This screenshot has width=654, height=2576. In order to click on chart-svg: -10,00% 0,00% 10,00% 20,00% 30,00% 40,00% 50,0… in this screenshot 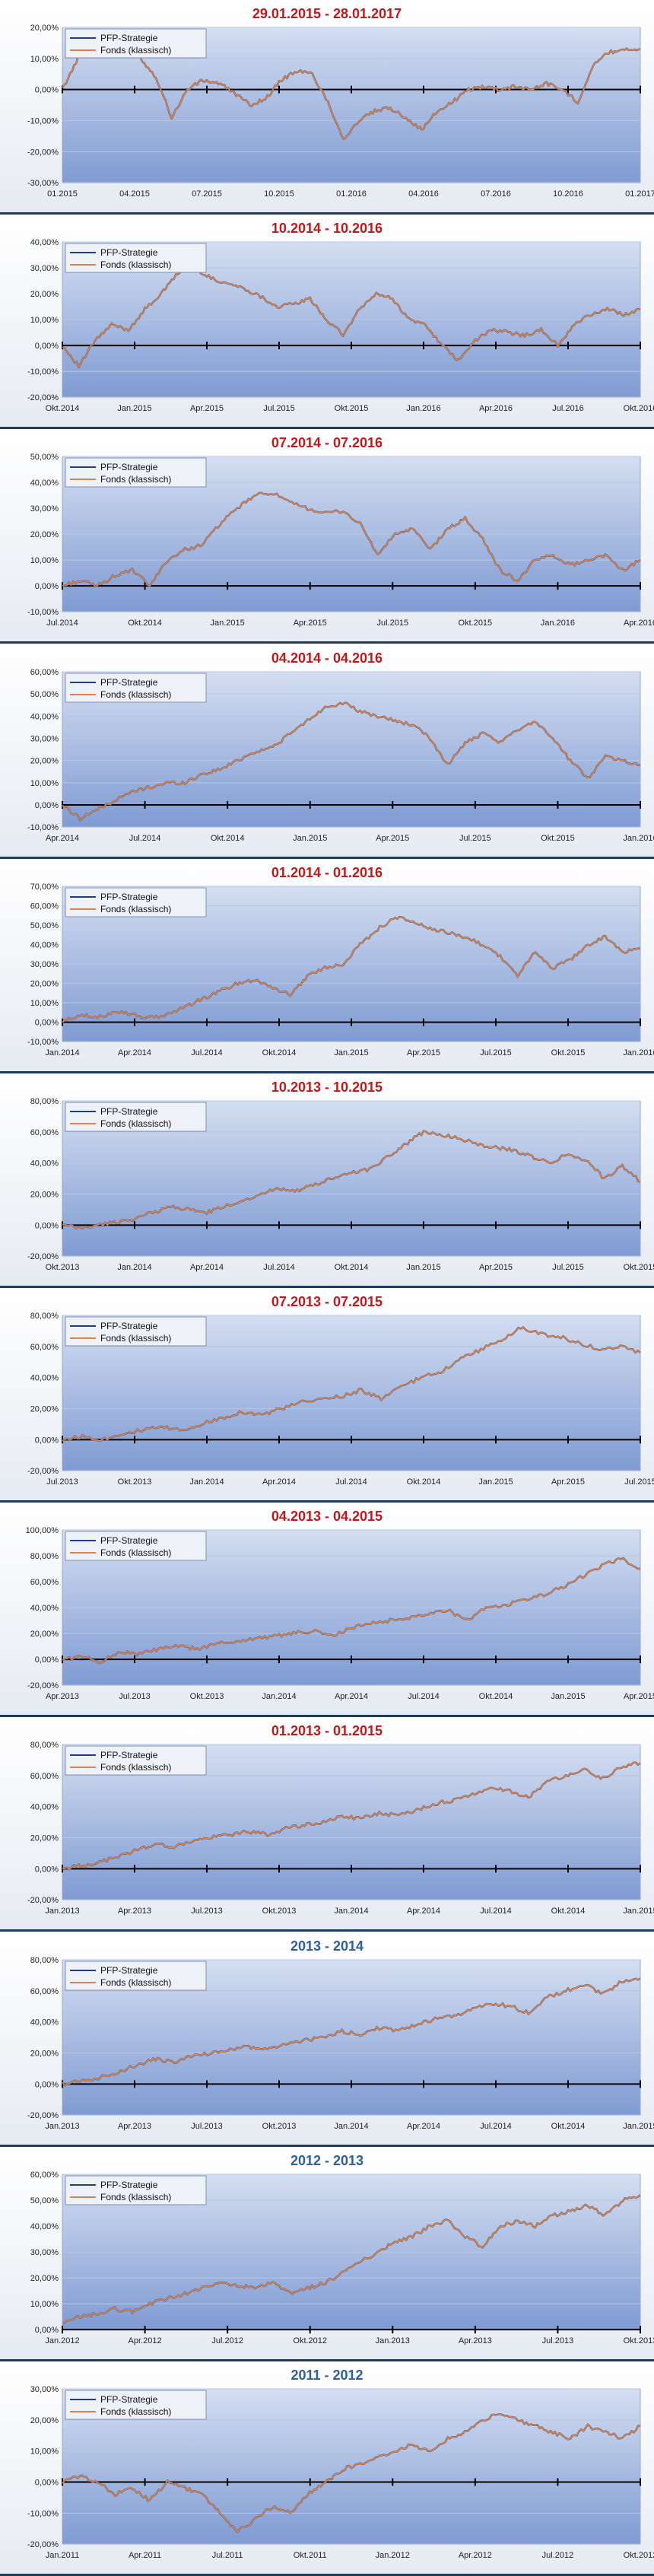, I will do `click(340, 755)`.